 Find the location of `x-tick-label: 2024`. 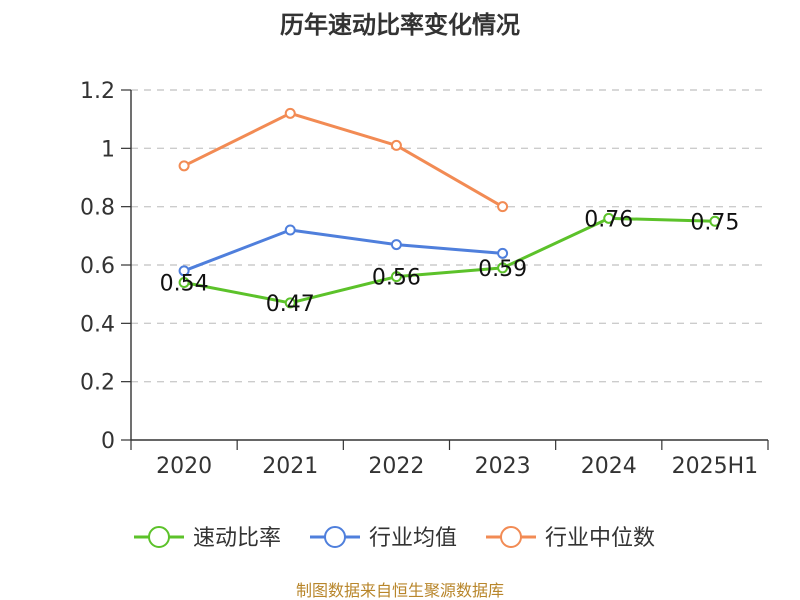

x-tick-label: 2024 is located at coordinates (609, 466).